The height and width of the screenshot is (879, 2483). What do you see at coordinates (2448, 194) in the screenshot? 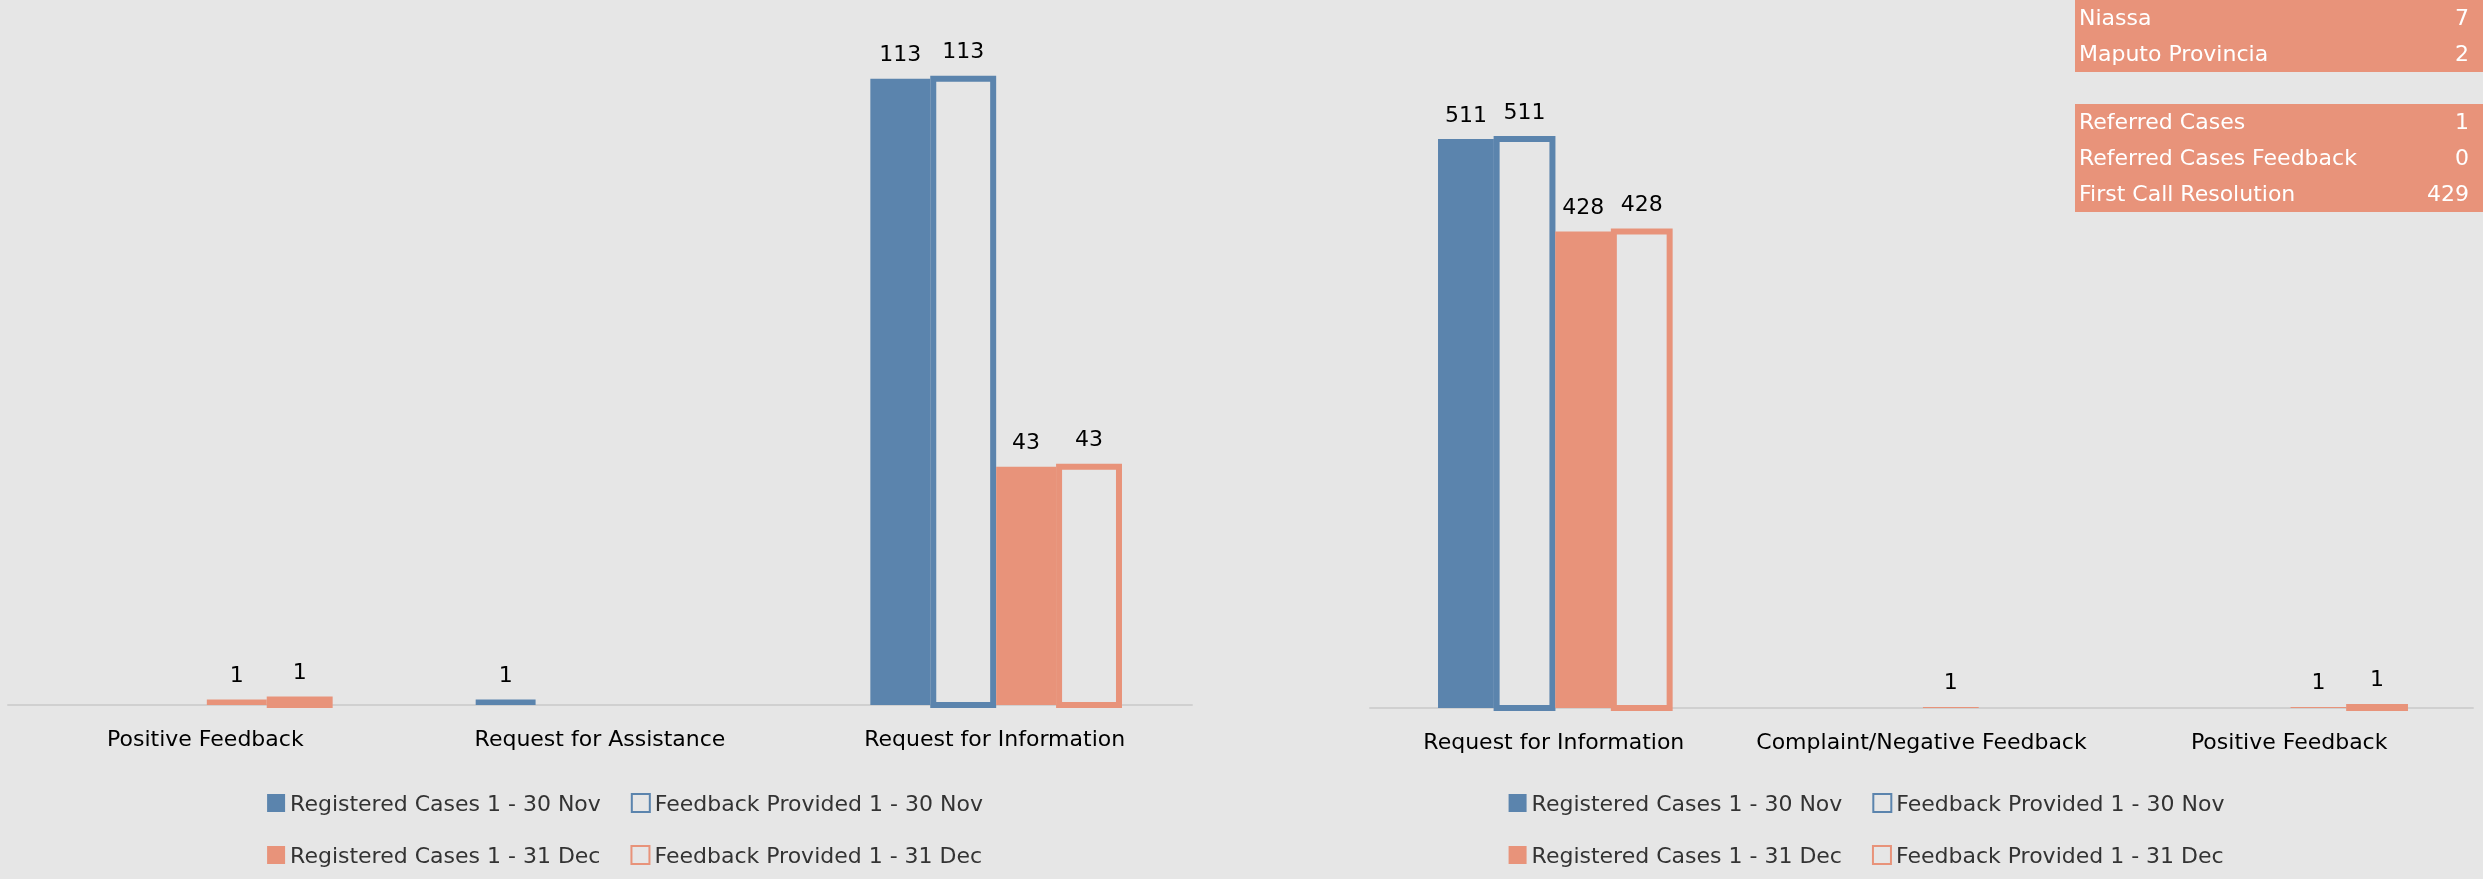
I see `annotation: 429` at bounding box center [2448, 194].